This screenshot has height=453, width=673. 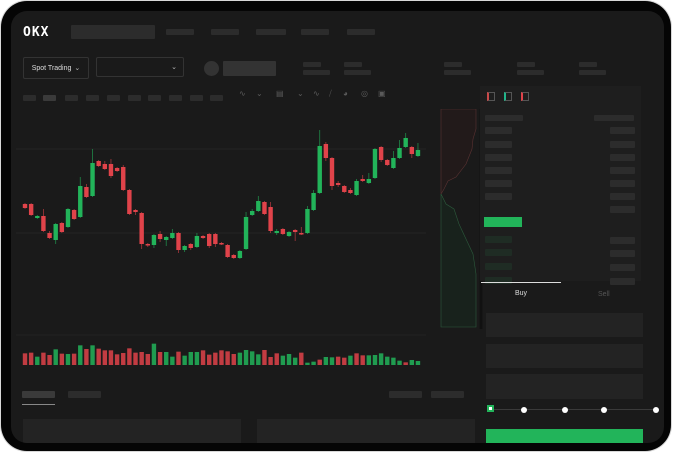 I want to click on bid-amount, so click(x=622, y=281).